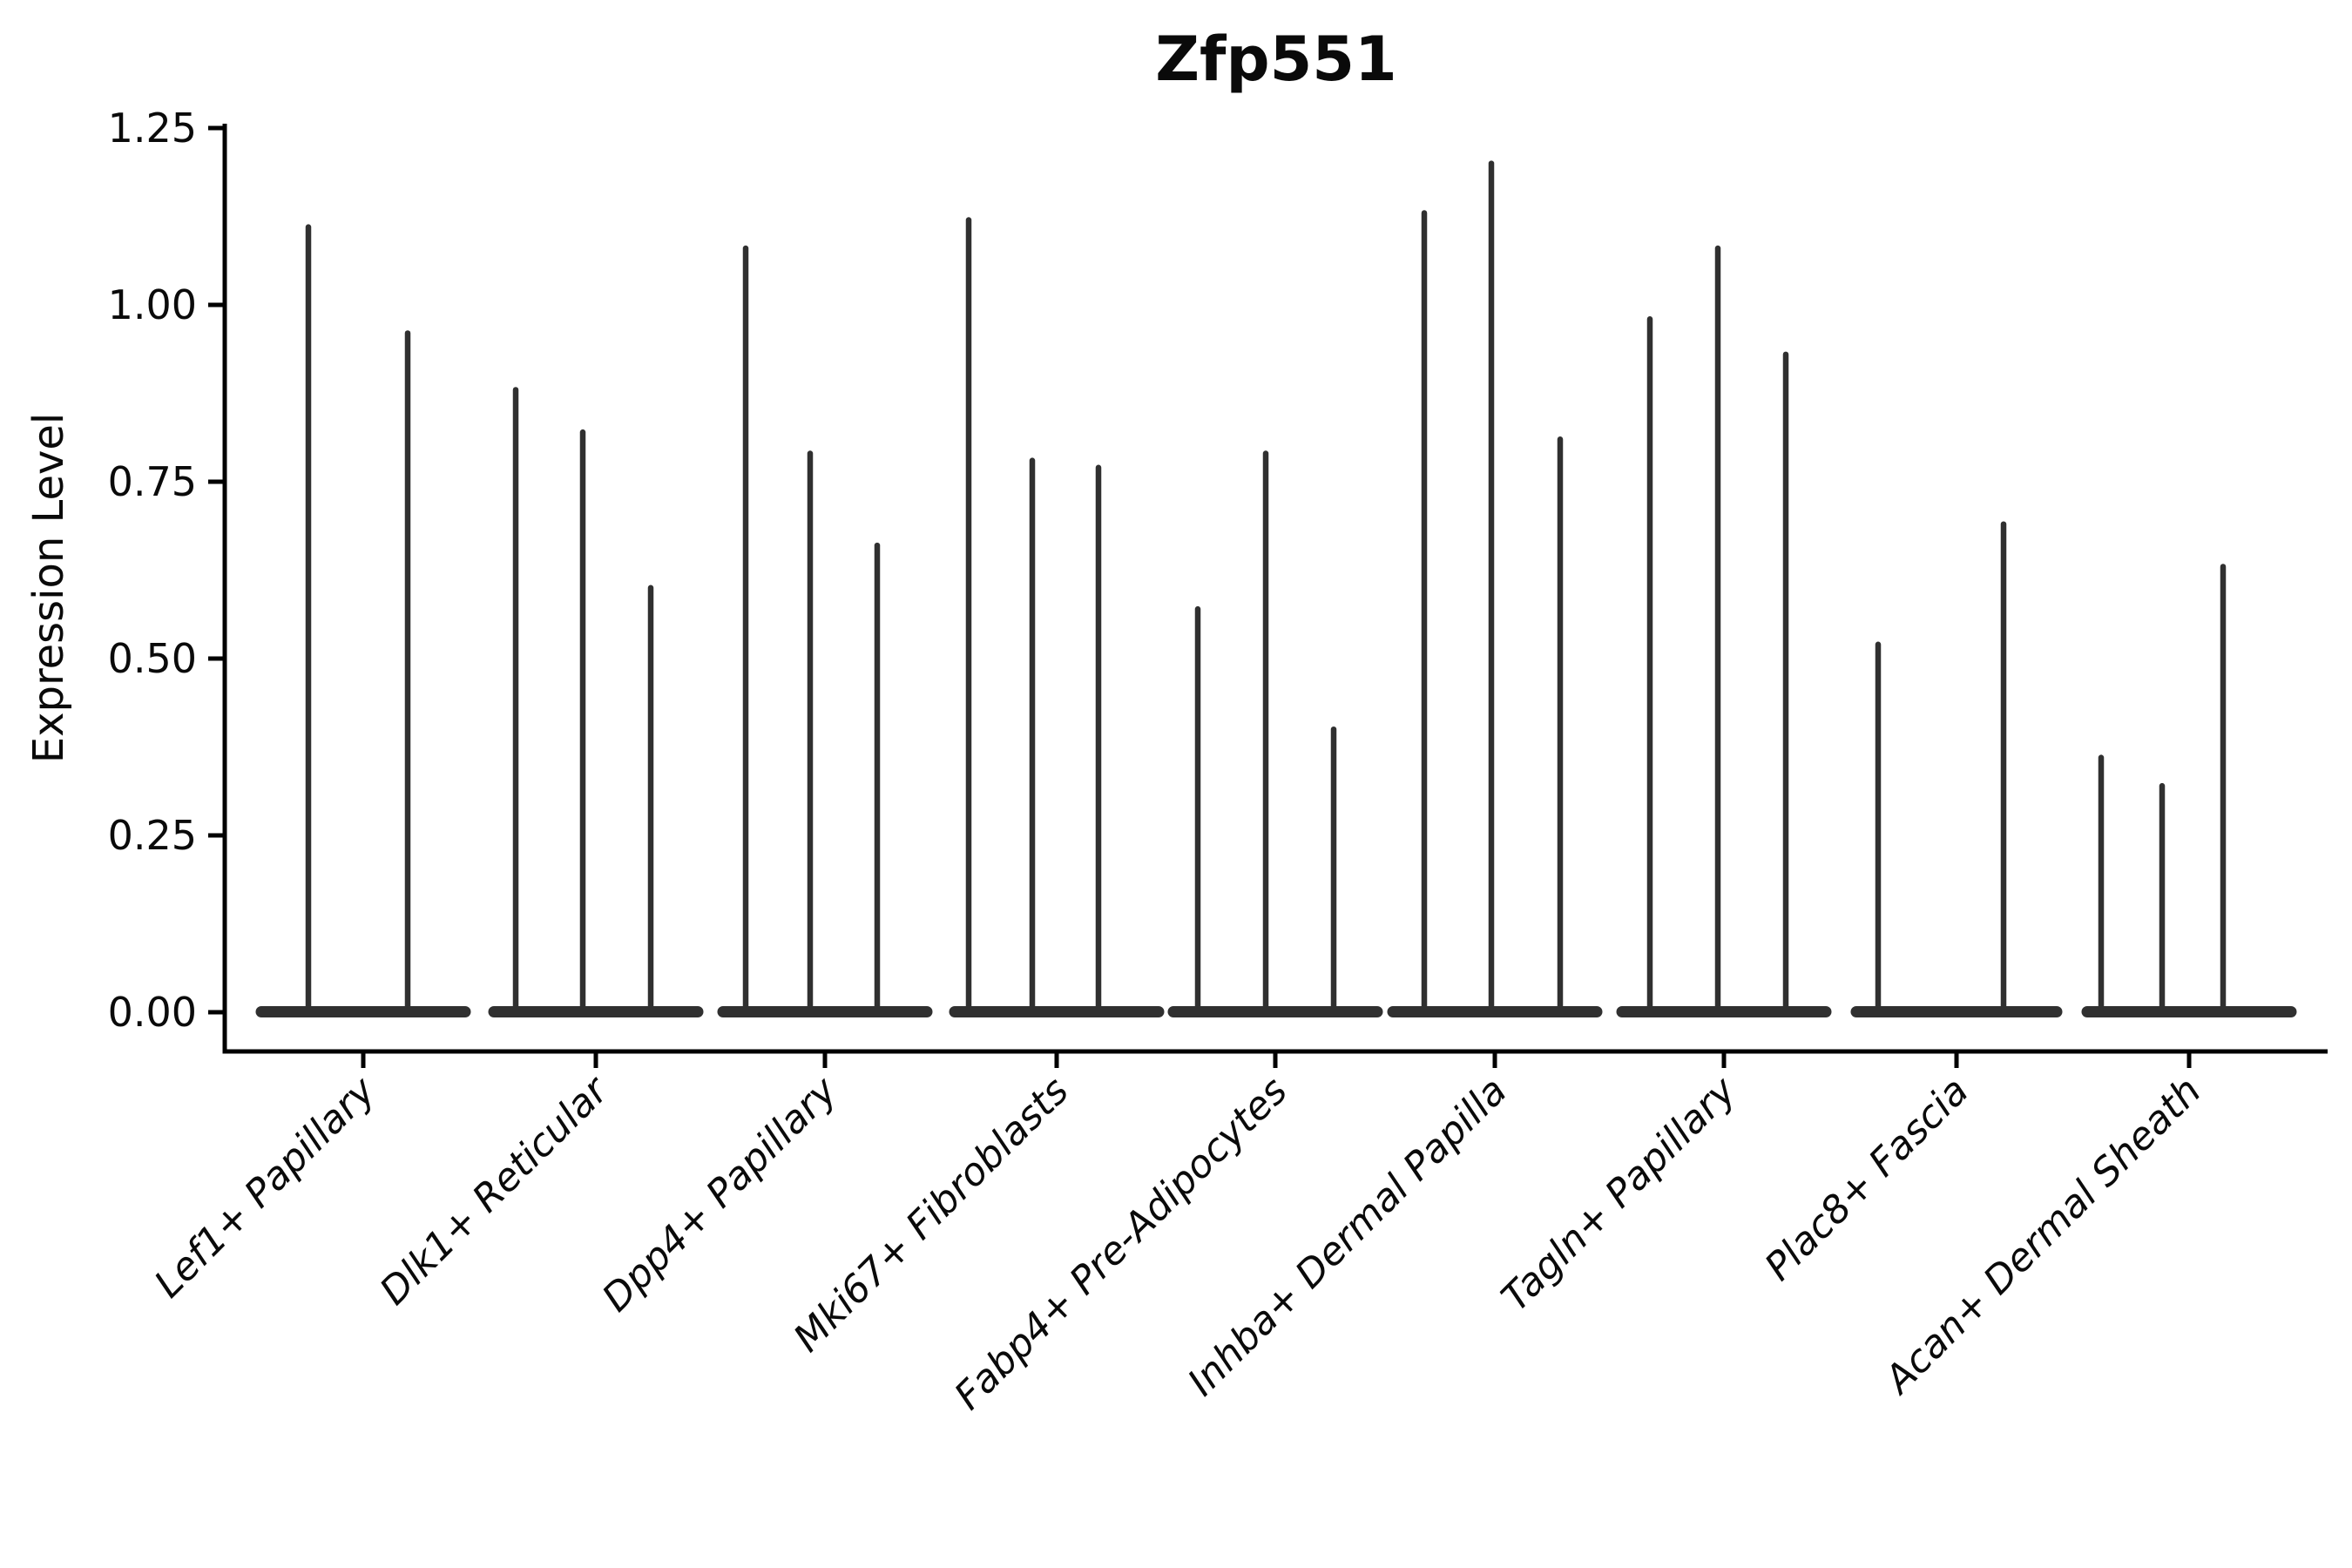  Describe the element at coordinates (48, 588) in the screenshot. I see `y-axis-label: Expression Level` at that location.